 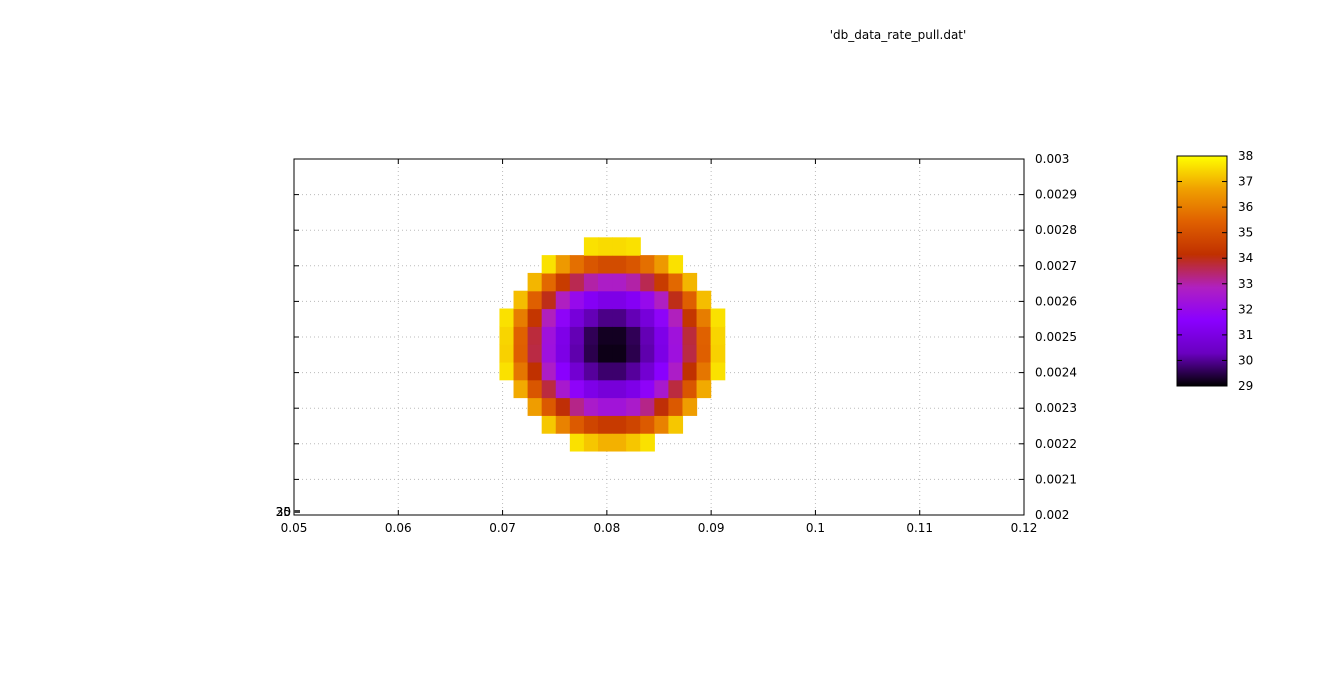 What do you see at coordinates (1056, 408) in the screenshot?
I see `y-tick-label: 0.0023` at bounding box center [1056, 408].